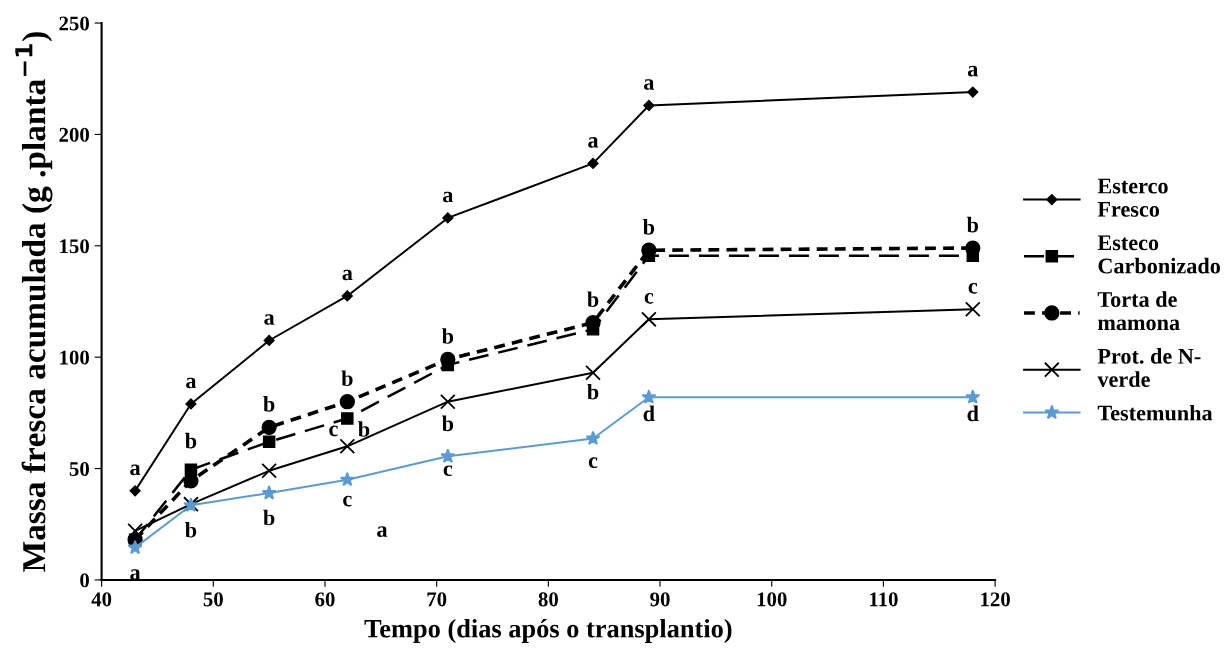 This screenshot has width=1224, height=659. Describe the element at coordinates (325, 599) in the screenshot. I see `x-tick-label: 60` at that location.